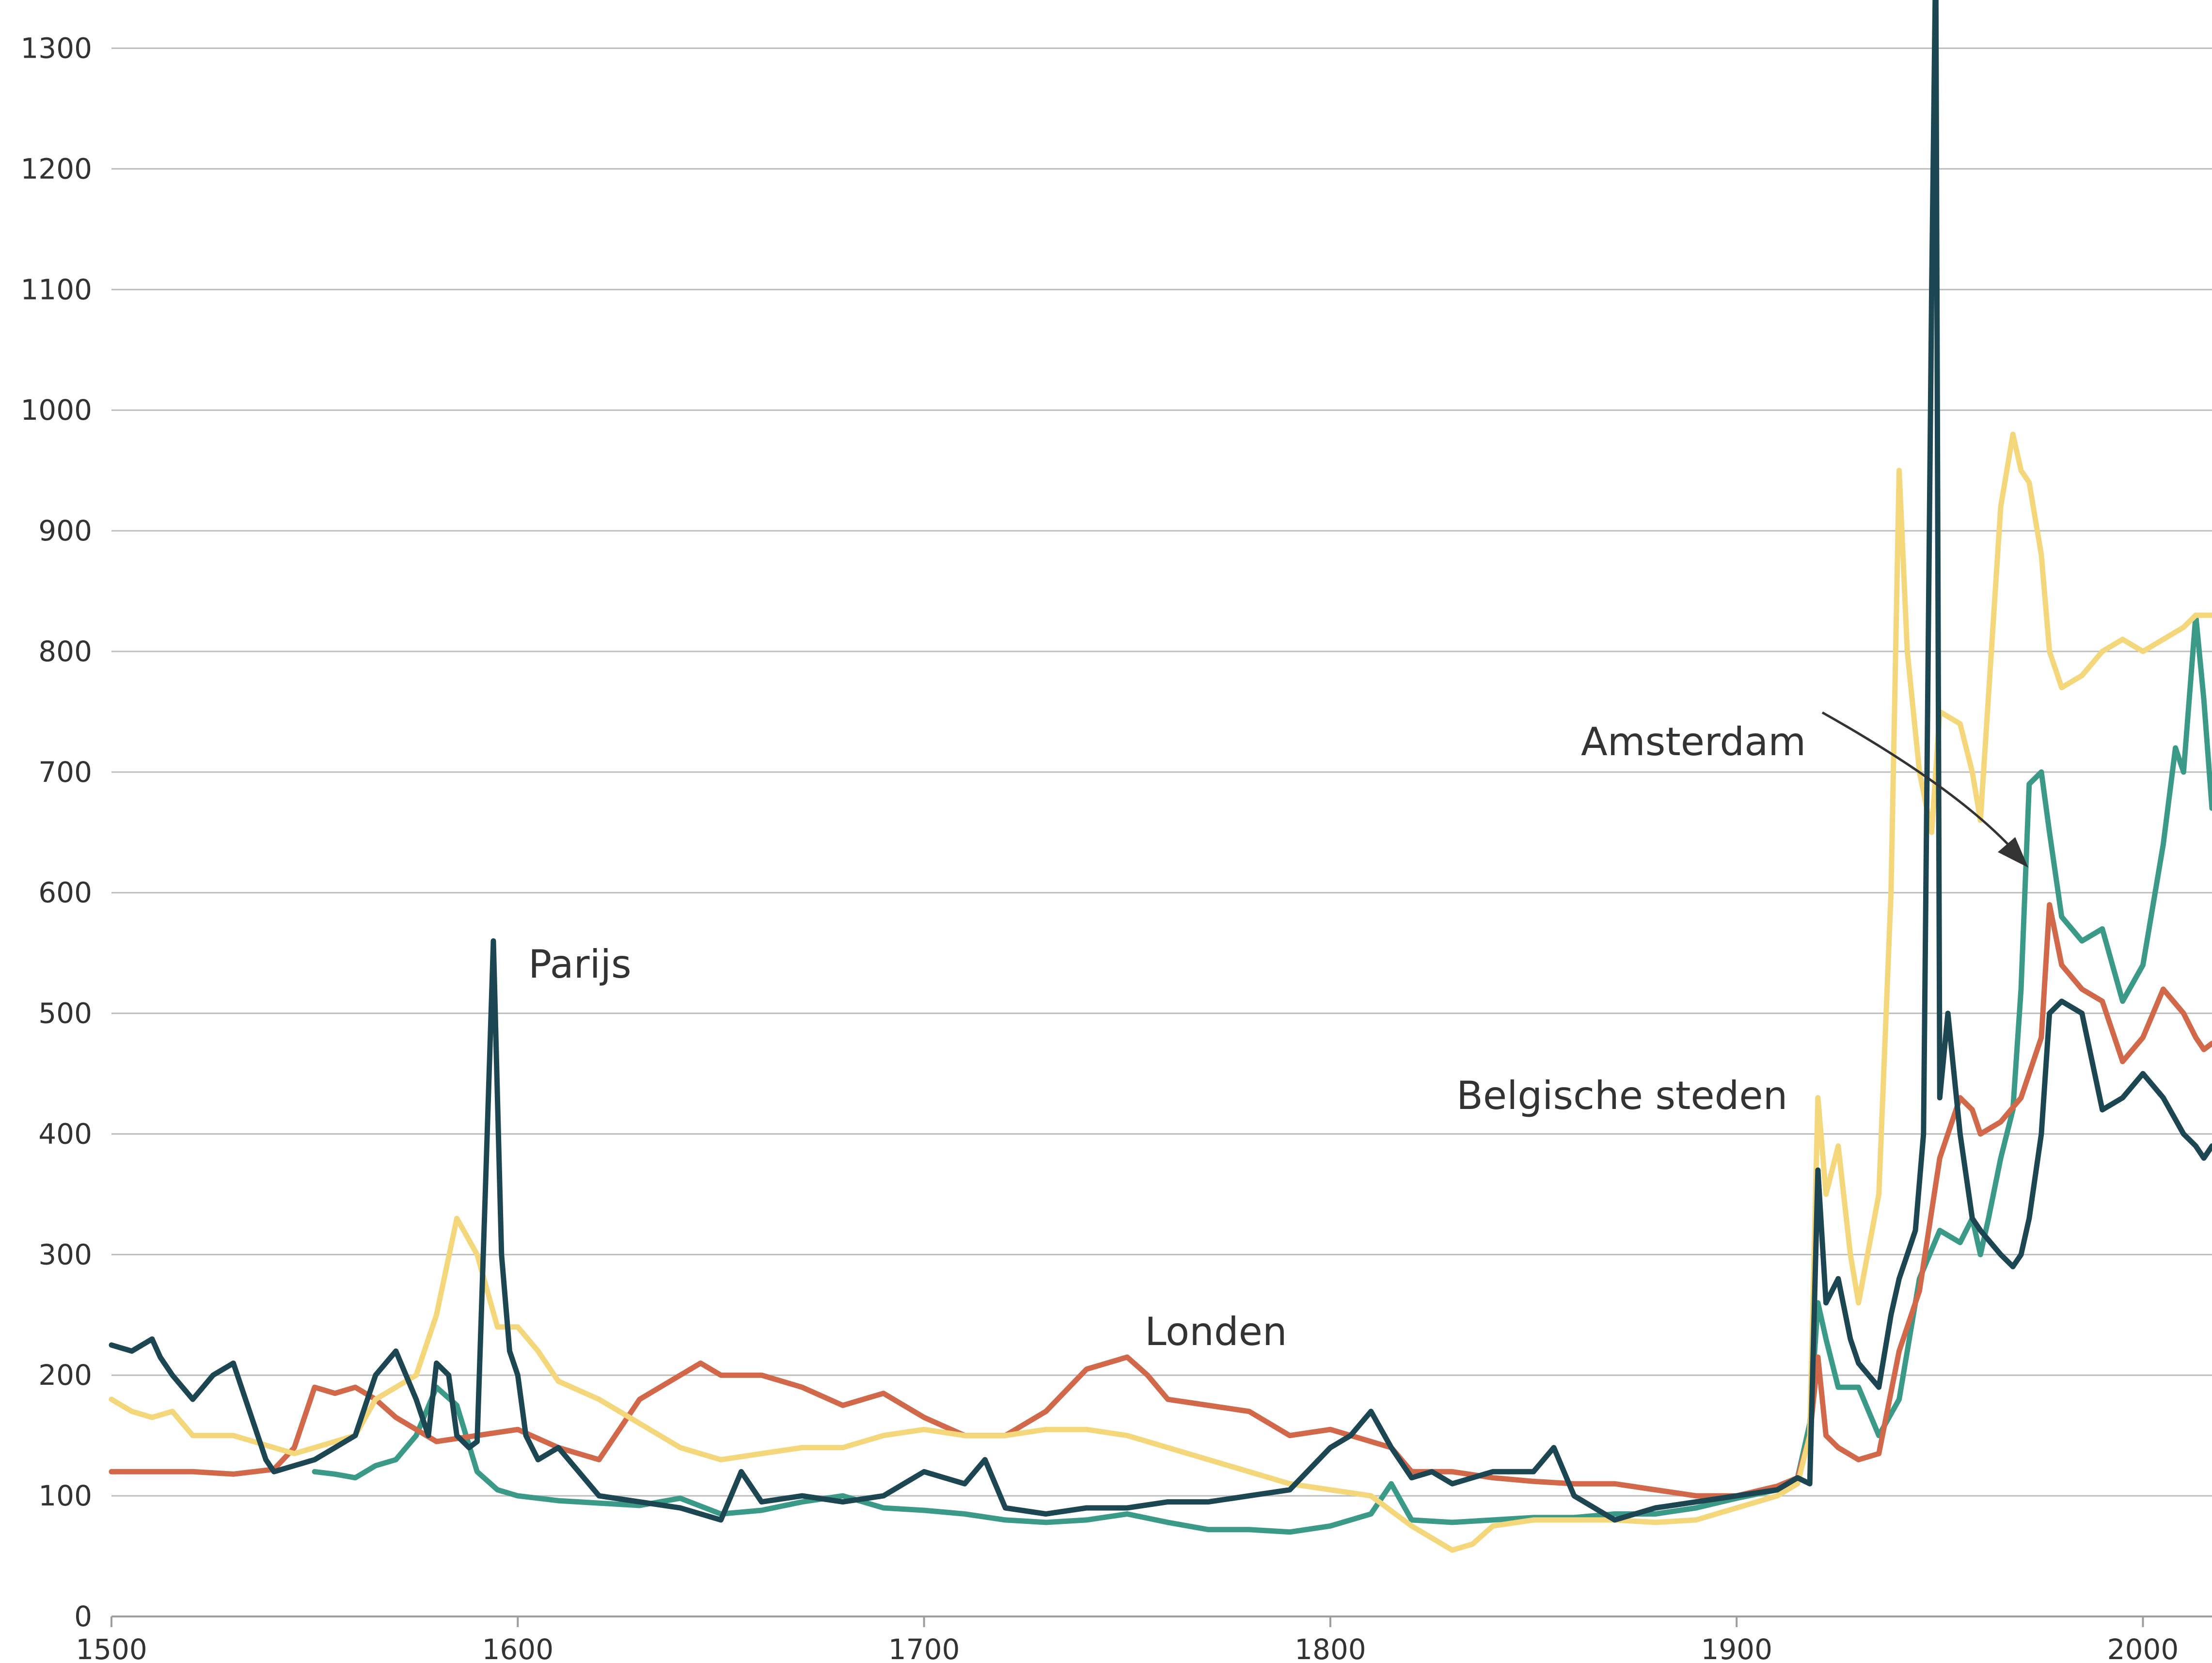 Image resolution: width=2212 pixels, height=1663 pixels. I want to click on y-tick-label: 600, so click(65, 893).